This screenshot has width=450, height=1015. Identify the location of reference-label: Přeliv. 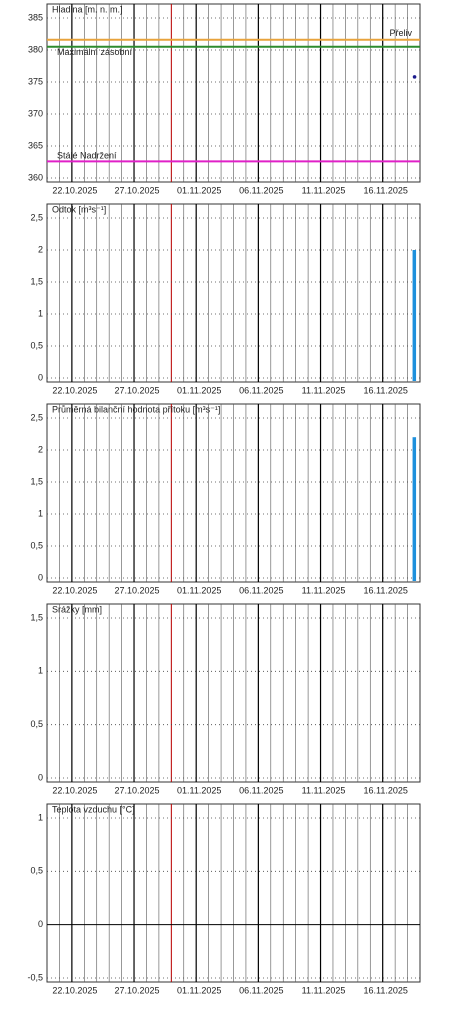
(400, 33).